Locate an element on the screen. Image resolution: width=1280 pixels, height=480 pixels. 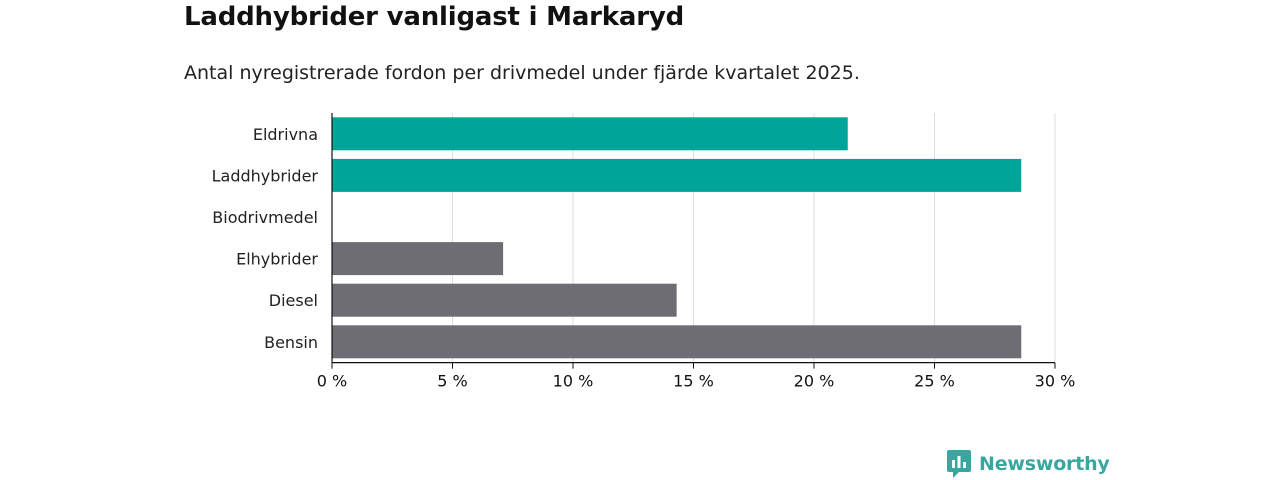
x-tick-label: 5 % is located at coordinates (452, 381).